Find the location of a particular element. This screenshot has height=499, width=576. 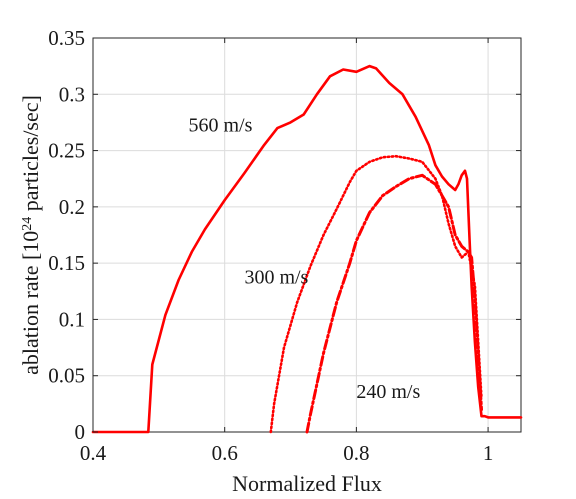

x-tick-label: 0.6 is located at coordinates (225, 453).